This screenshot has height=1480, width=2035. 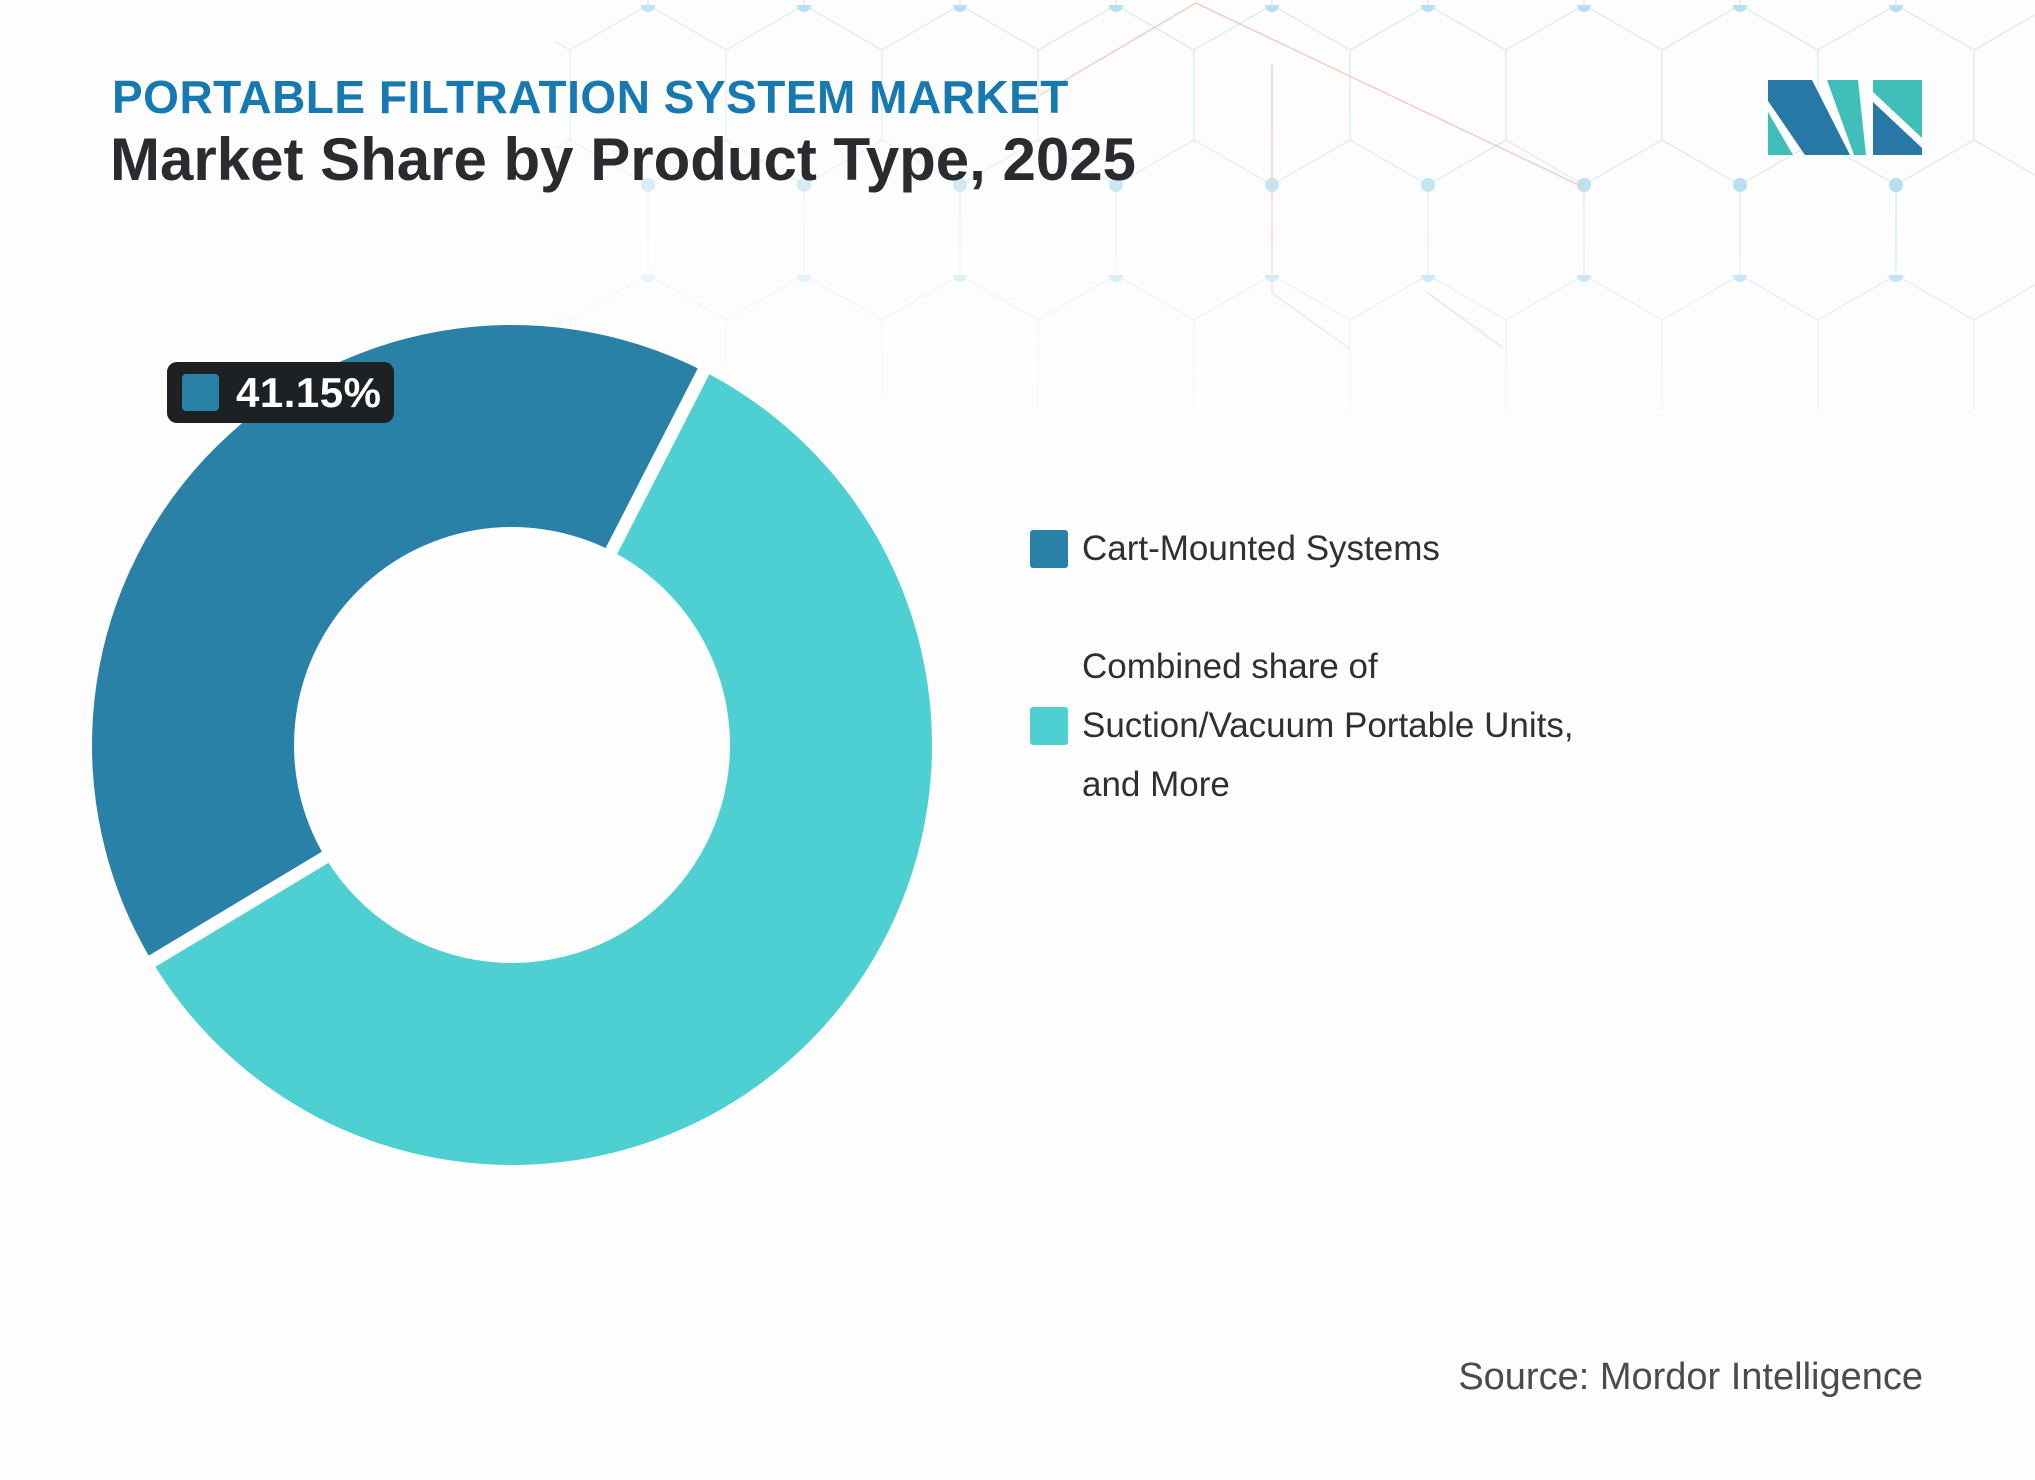 I want to click on donut-slice, so click(x=398, y=643).